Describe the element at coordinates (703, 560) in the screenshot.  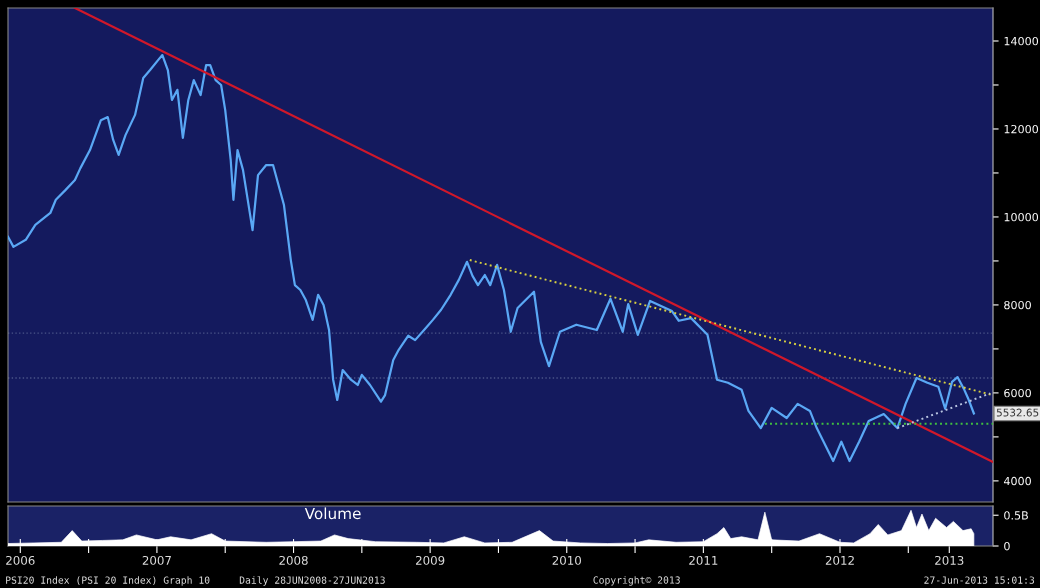
I see `x-tick-label: 2011` at that location.